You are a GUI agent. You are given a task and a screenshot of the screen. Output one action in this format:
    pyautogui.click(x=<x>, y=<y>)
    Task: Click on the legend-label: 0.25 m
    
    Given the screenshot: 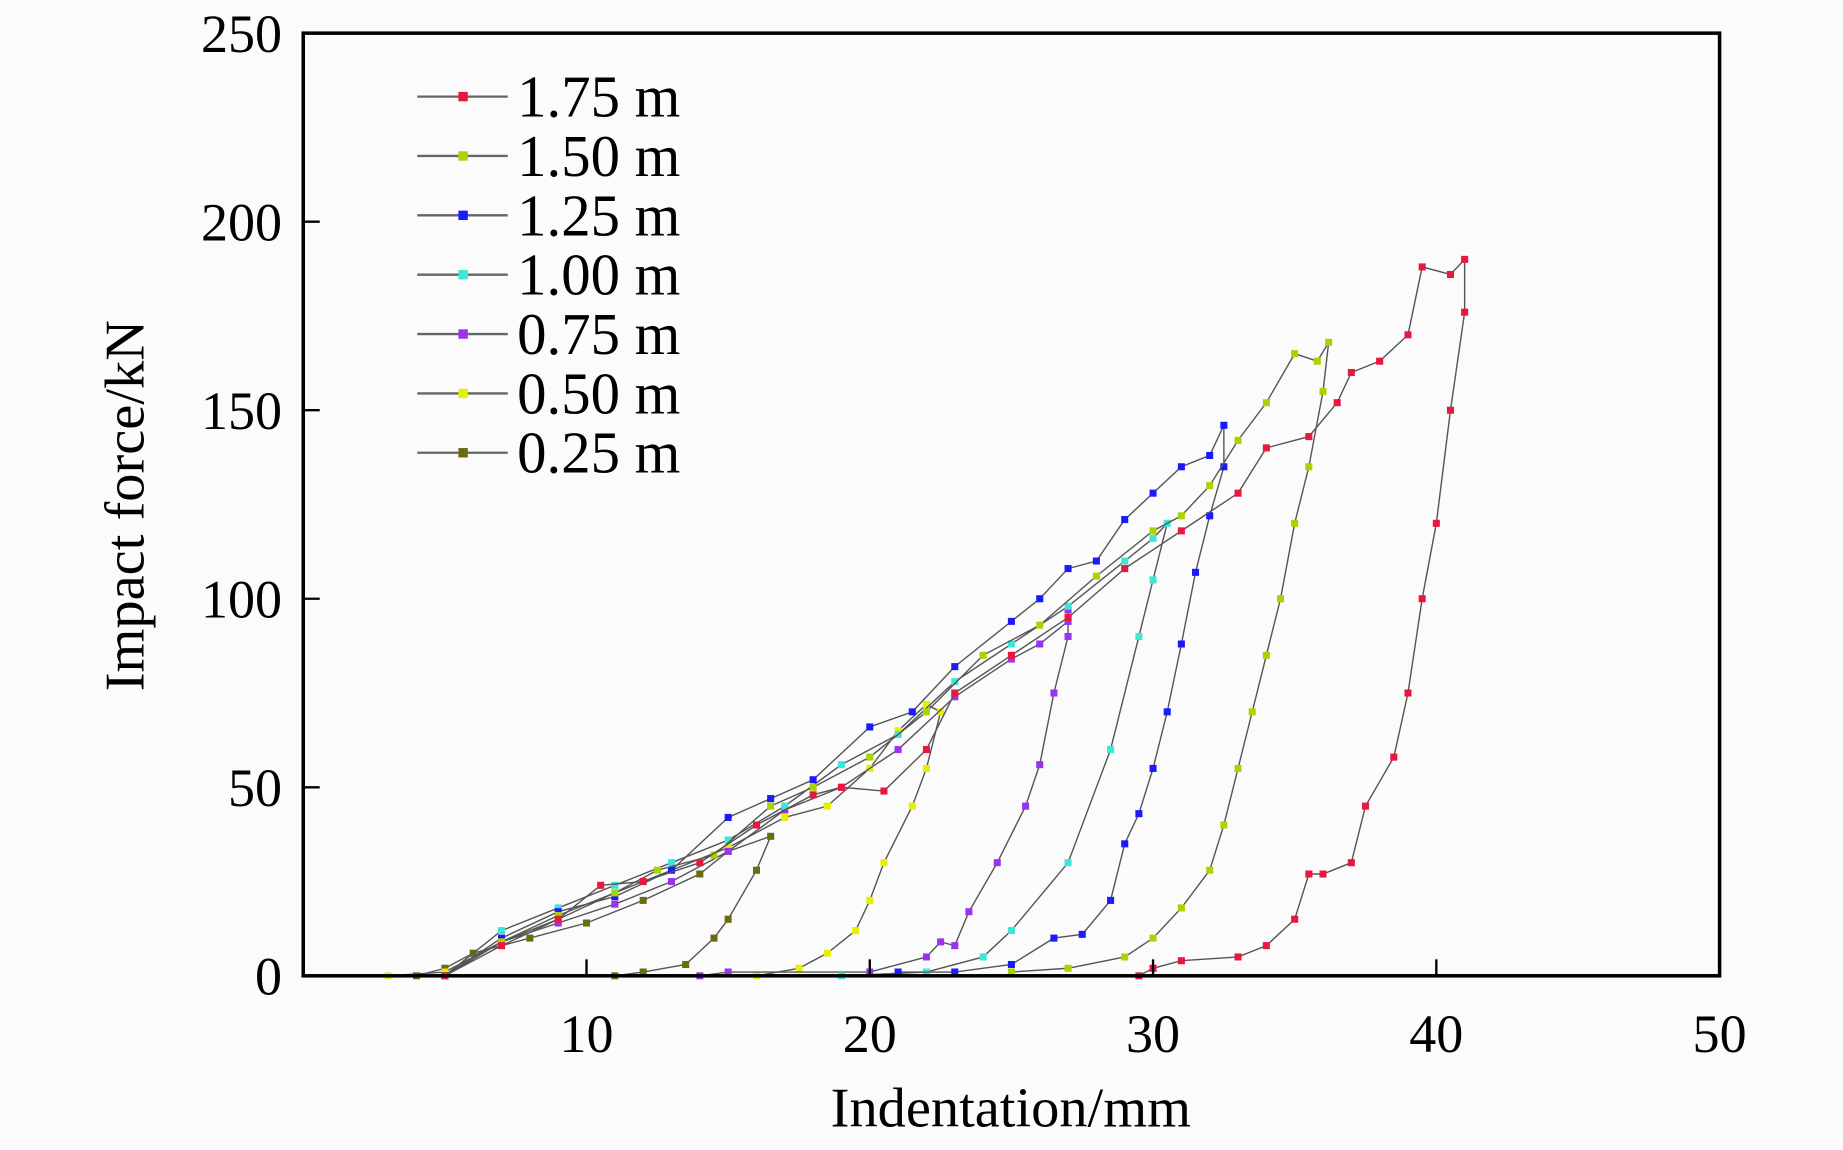 What is the action you would take?
    pyautogui.click(x=598, y=453)
    